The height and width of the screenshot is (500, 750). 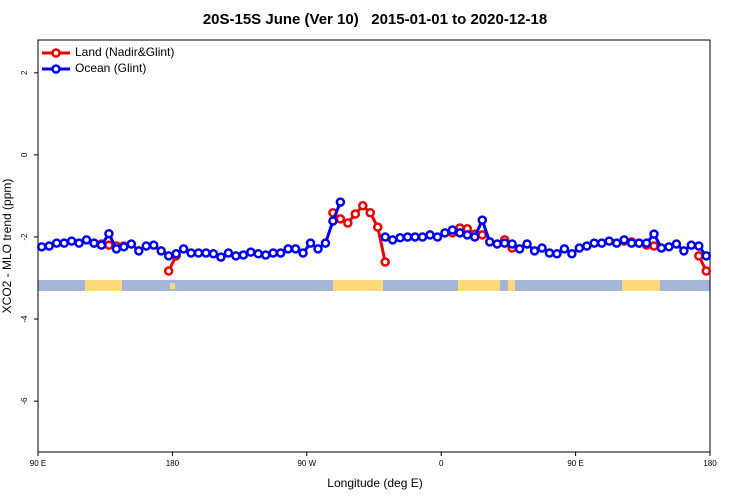 I want to click on y-tick-label: -4, so click(x=24, y=319).